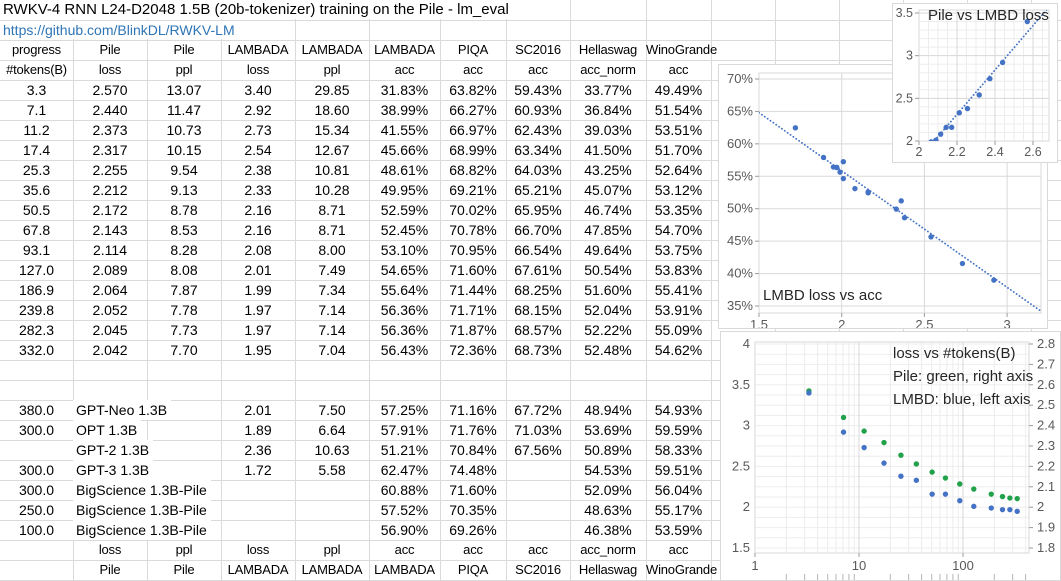 This screenshot has height=581, width=1061. What do you see at coordinates (404, 490) in the screenshot?
I see `baseline-cell: 60.88%` at bounding box center [404, 490].